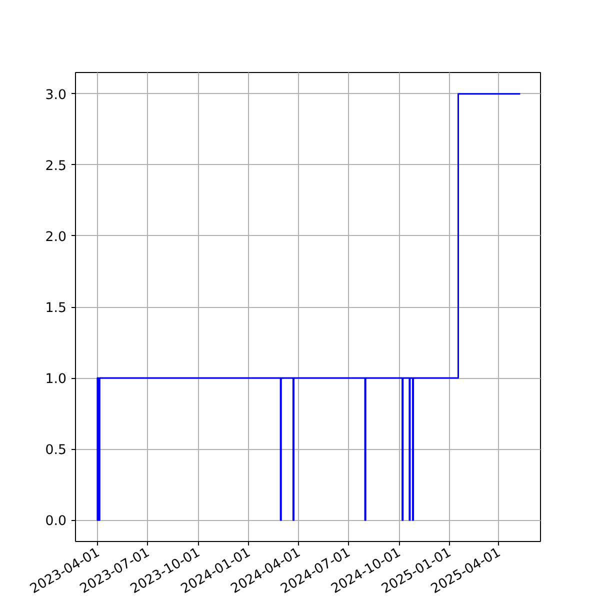  Describe the element at coordinates (56, 237) in the screenshot. I see `y-tick-label: 2.0` at that location.